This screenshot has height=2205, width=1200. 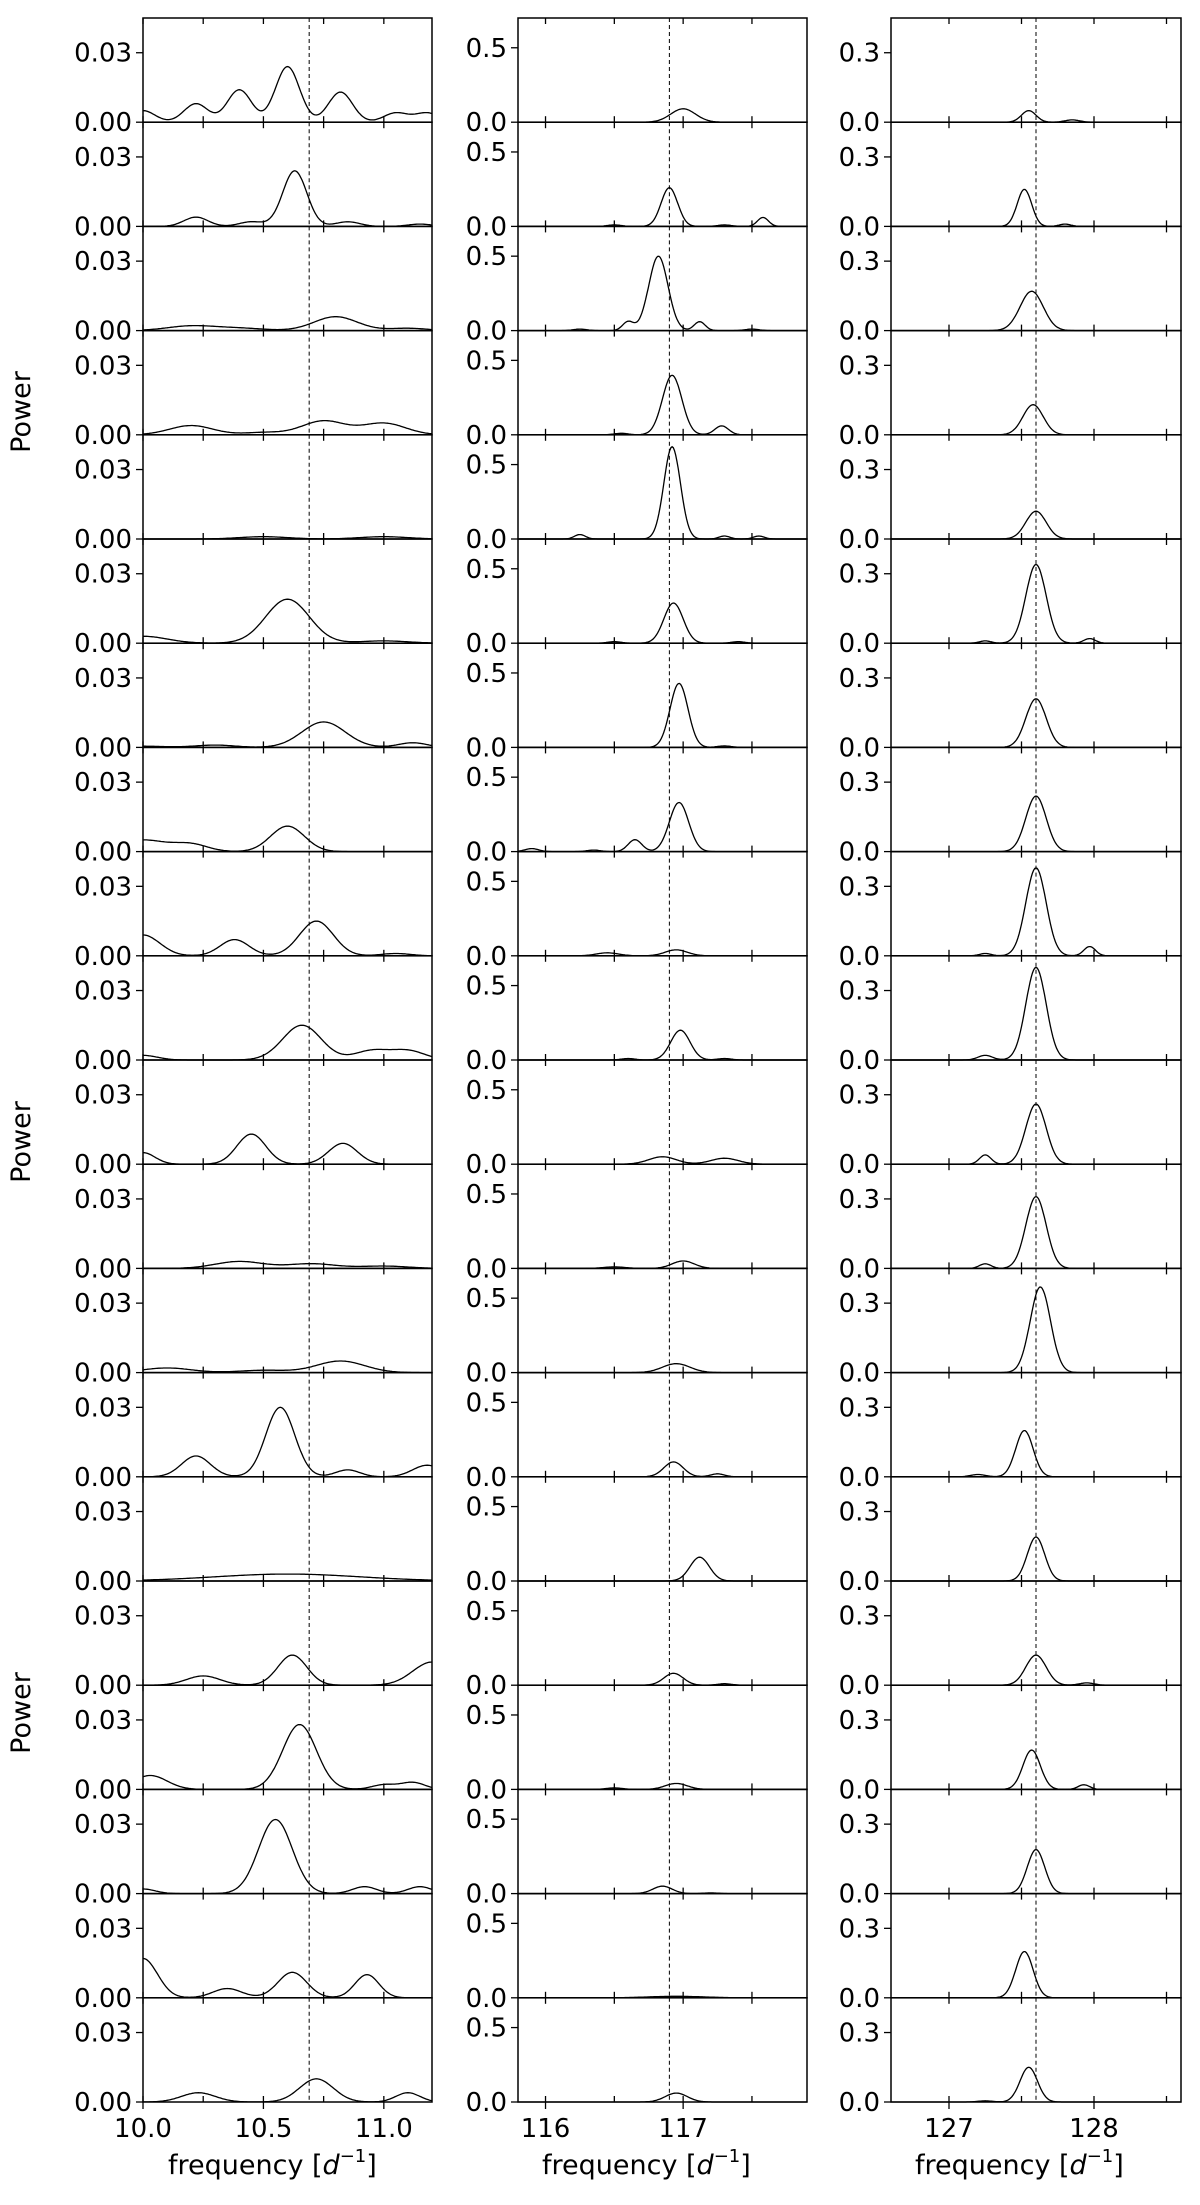 What do you see at coordinates (637, 702) in the screenshot?
I see `subplot-col2-row7: 0.0 0.5` at bounding box center [637, 702].